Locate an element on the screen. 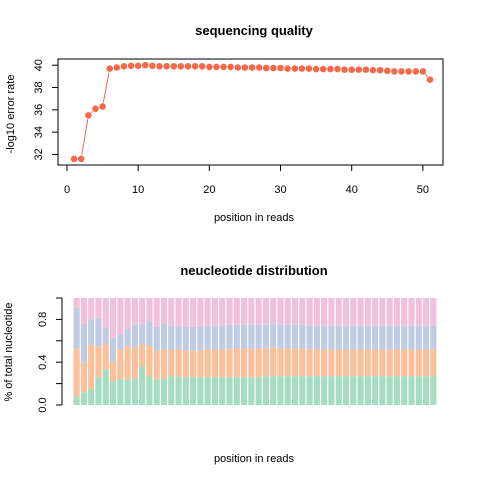 This screenshot has width=480, height=485. quality-y-tick-label: 32 is located at coordinates (39, 154).